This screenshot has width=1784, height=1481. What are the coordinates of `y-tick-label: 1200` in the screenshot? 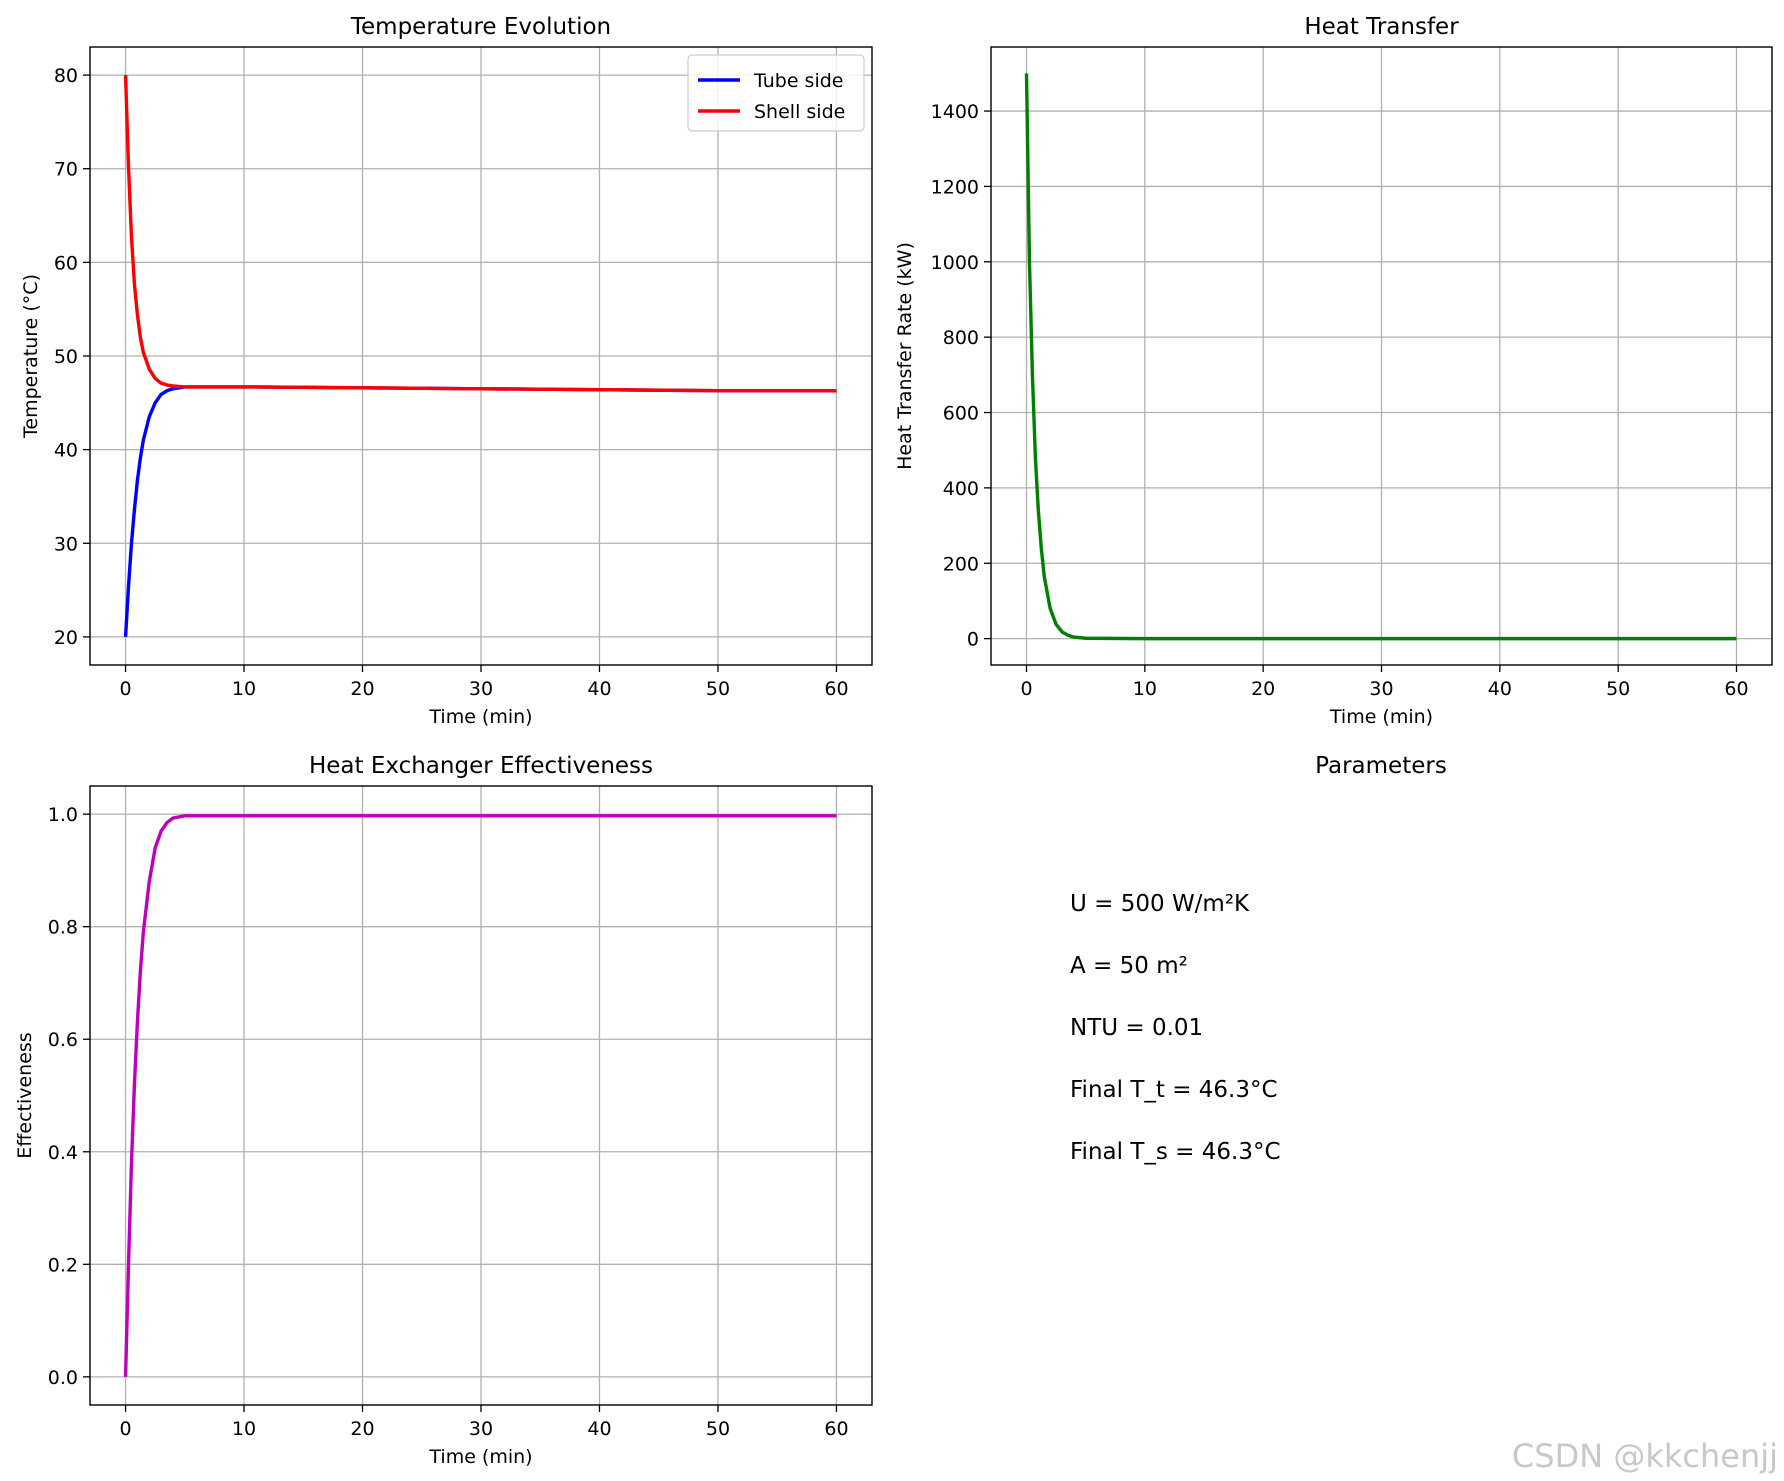 It's located at (955, 187).